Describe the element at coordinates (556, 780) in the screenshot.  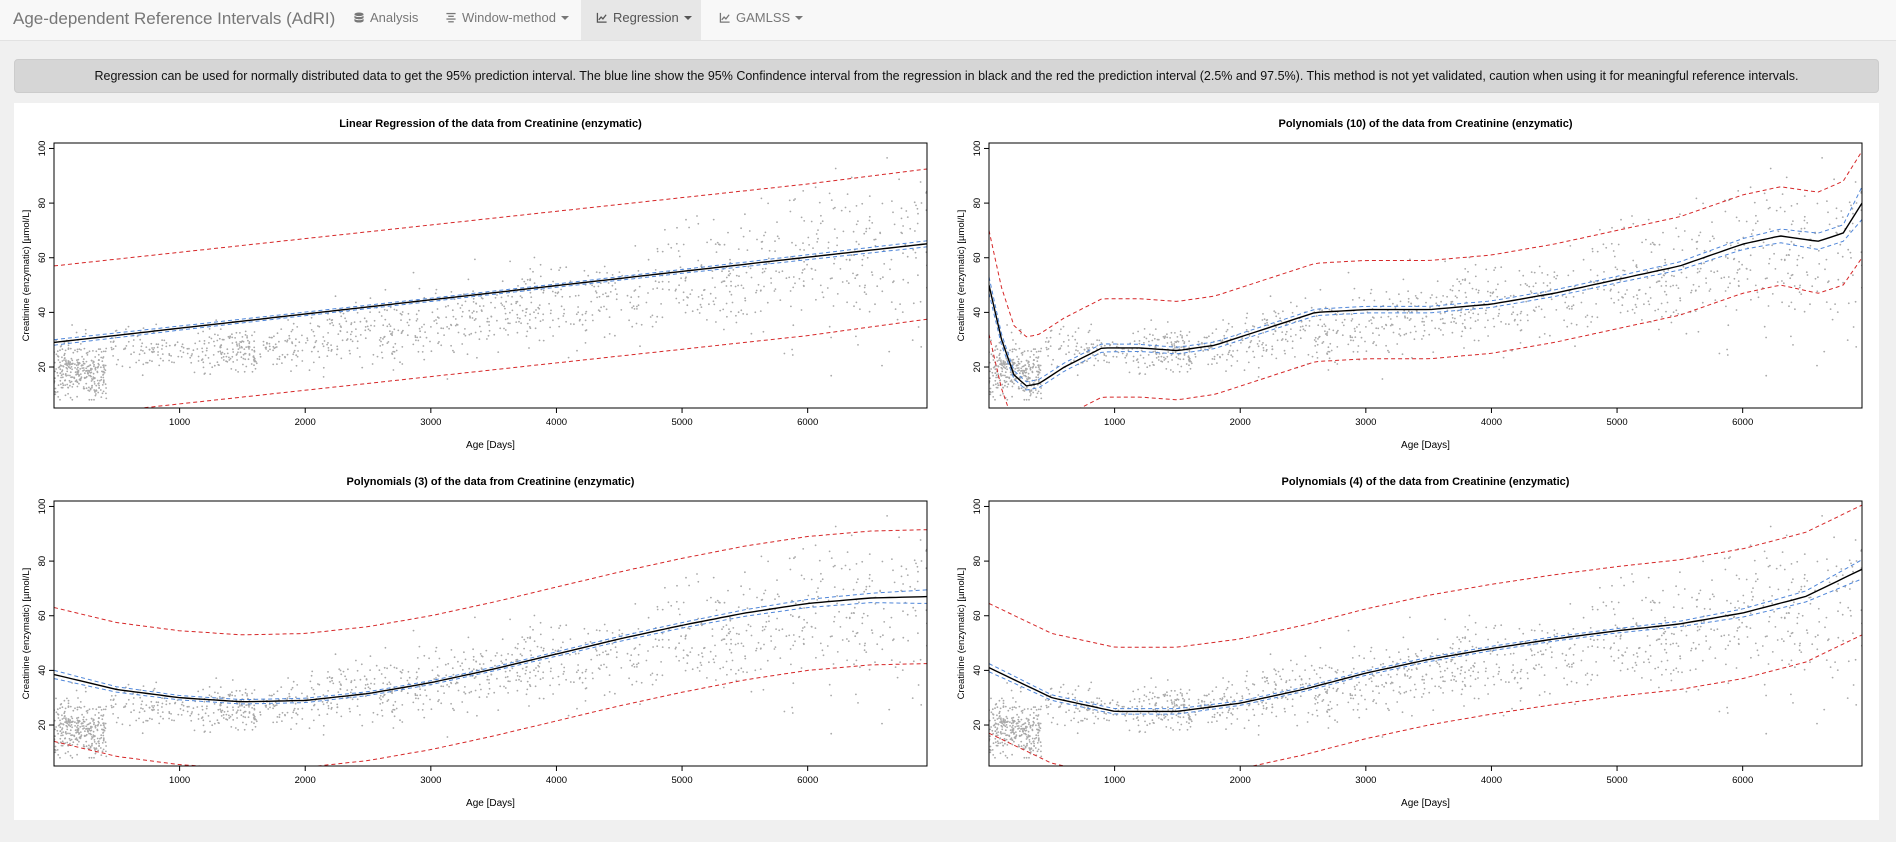
I see `x-tick-label: 4000` at that location.